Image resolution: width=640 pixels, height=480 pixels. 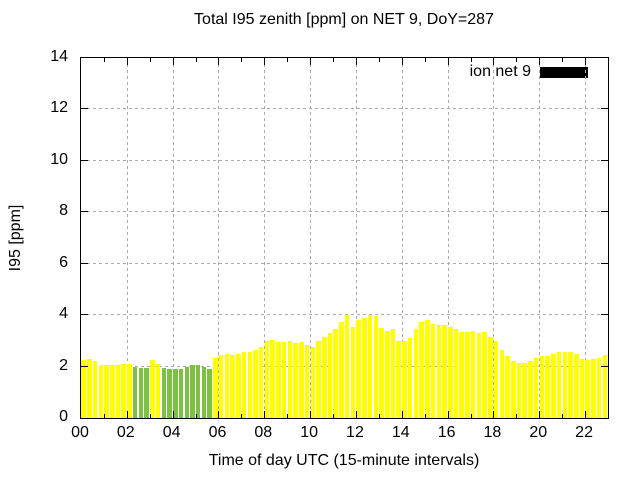 What do you see at coordinates (564, 72) in the screenshot?
I see `legend-swatch-icon` at bounding box center [564, 72].